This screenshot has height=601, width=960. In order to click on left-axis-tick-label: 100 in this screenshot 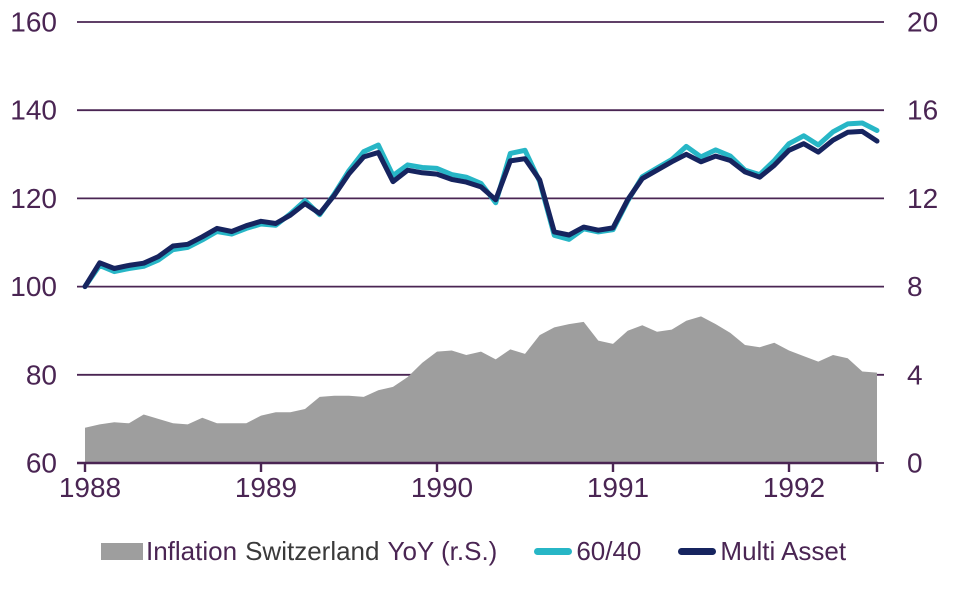, I will do `click(33, 286)`.